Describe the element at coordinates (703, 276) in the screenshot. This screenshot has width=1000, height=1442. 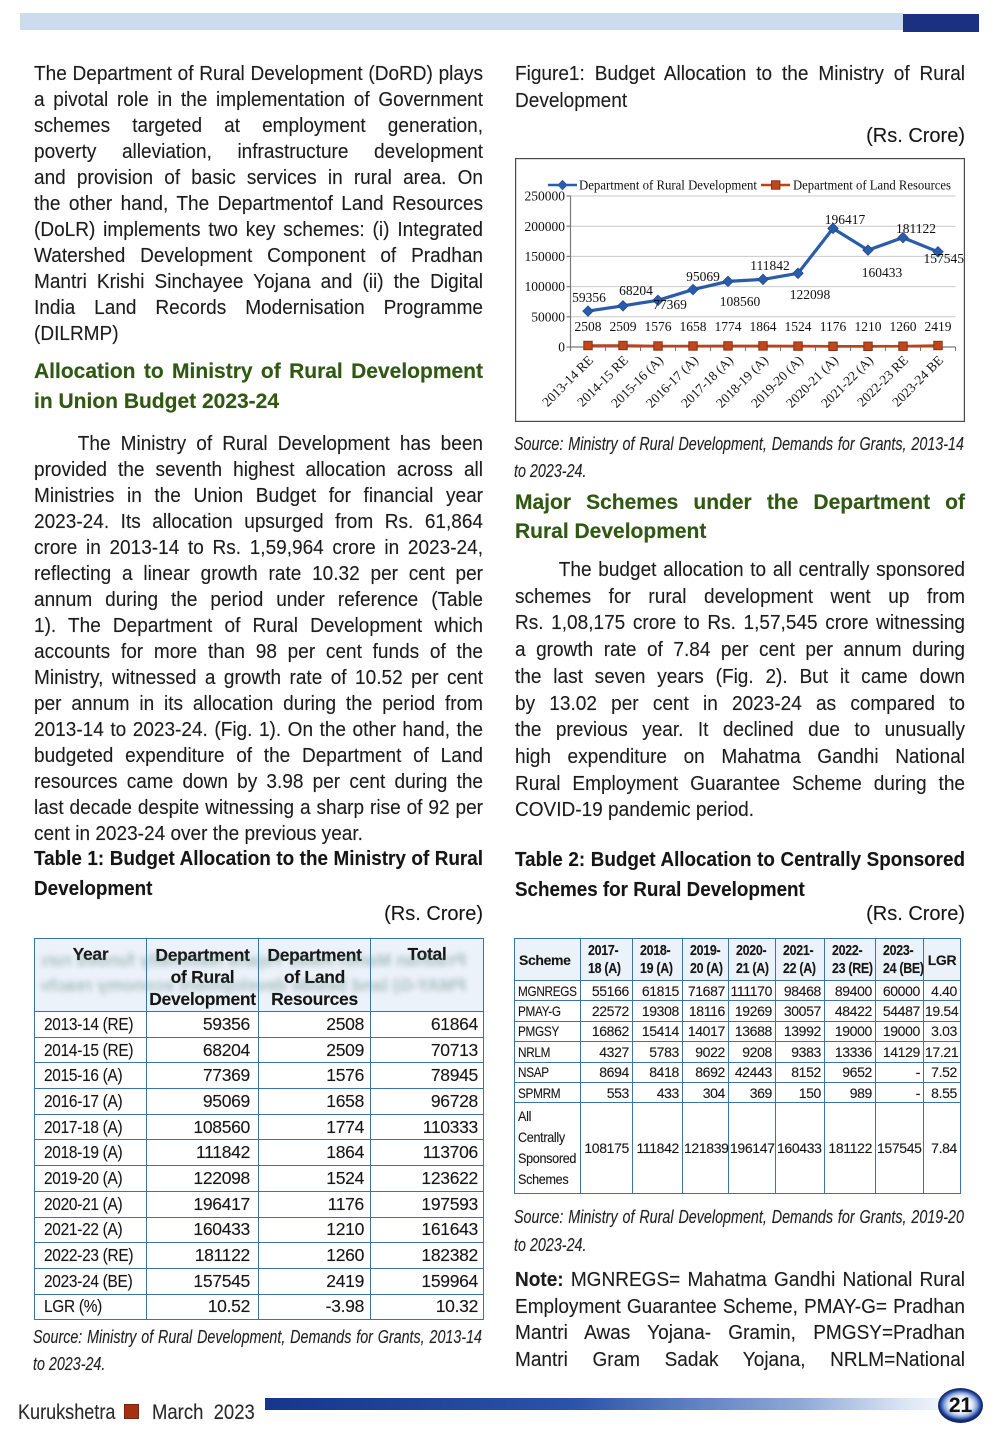
I see `svg-text: 95069` at that location.